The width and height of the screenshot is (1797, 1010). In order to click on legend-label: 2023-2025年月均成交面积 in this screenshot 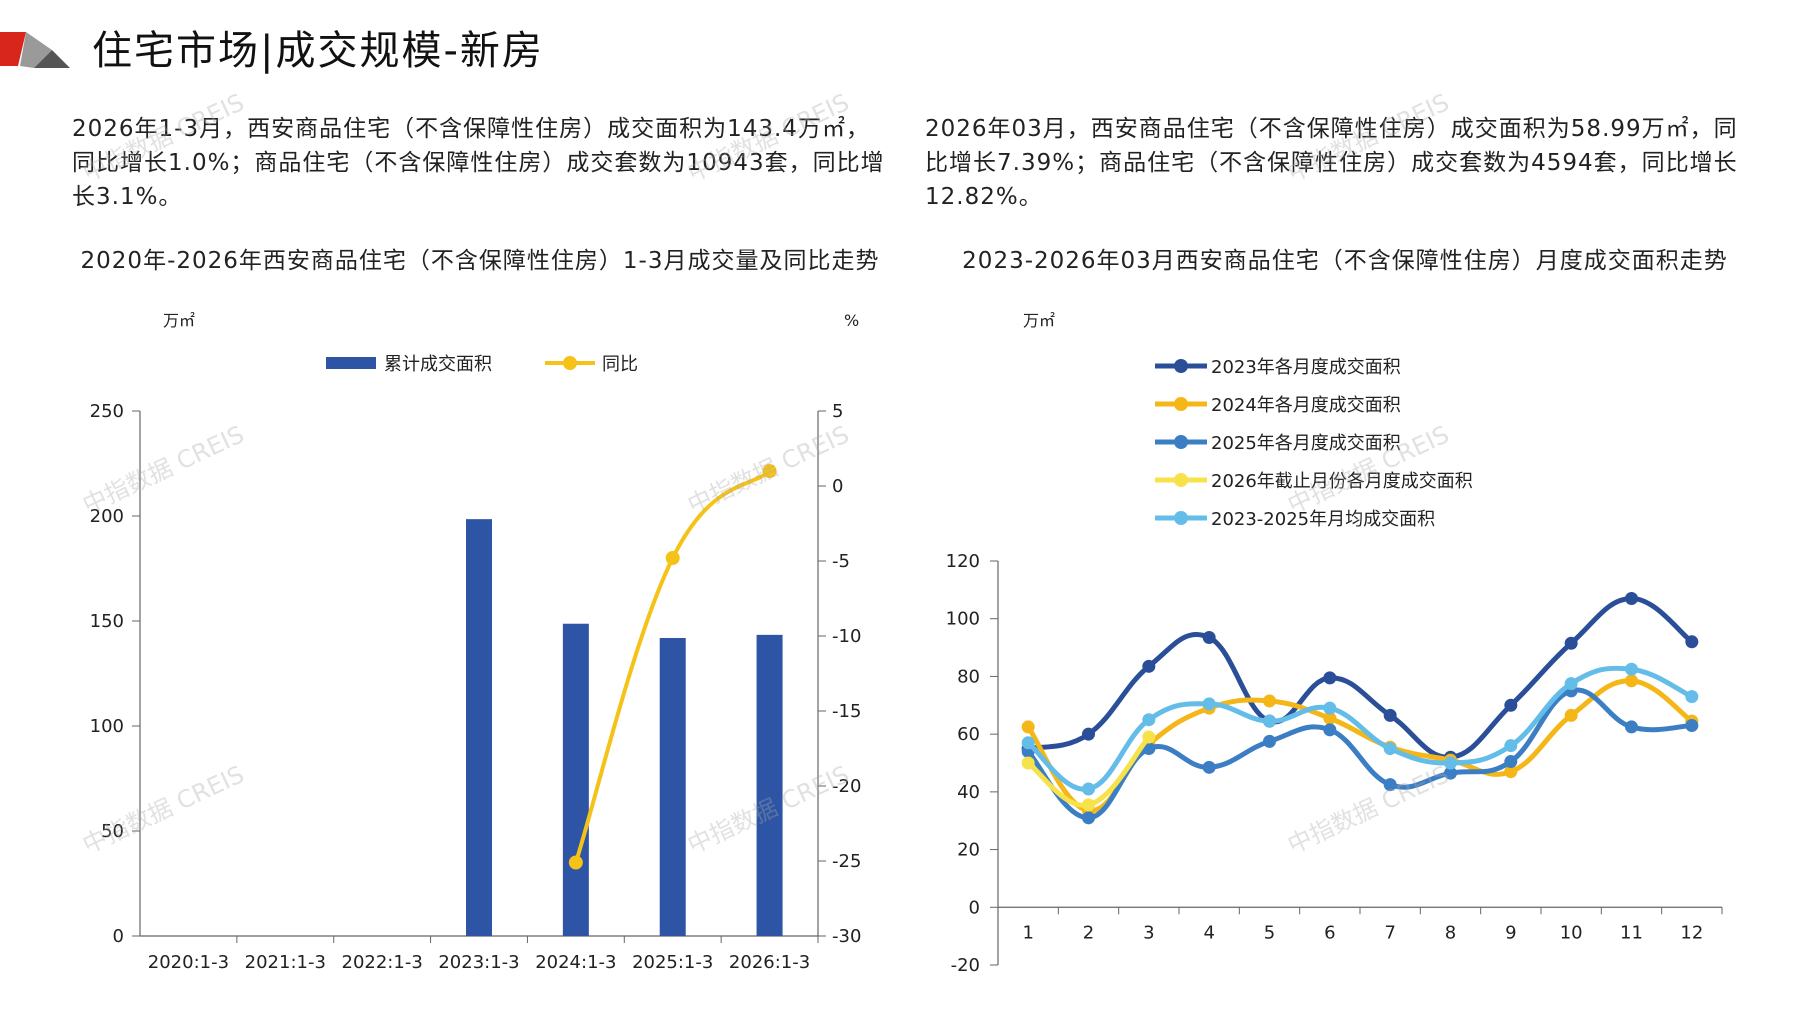, I will do `click(1323, 519)`.